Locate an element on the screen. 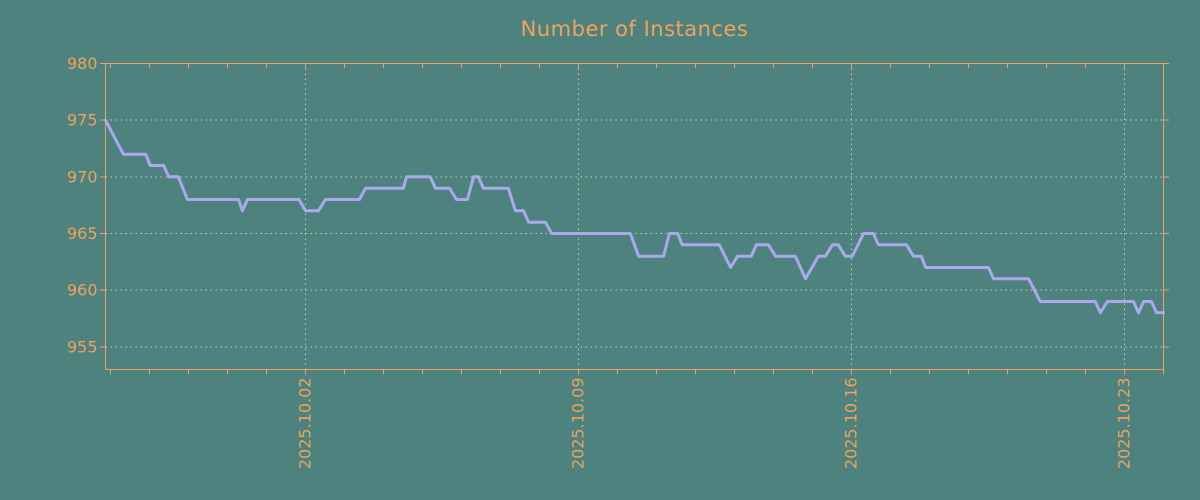  x-axis-label: 2025.10.23 is located at coordinates (1124, 424).